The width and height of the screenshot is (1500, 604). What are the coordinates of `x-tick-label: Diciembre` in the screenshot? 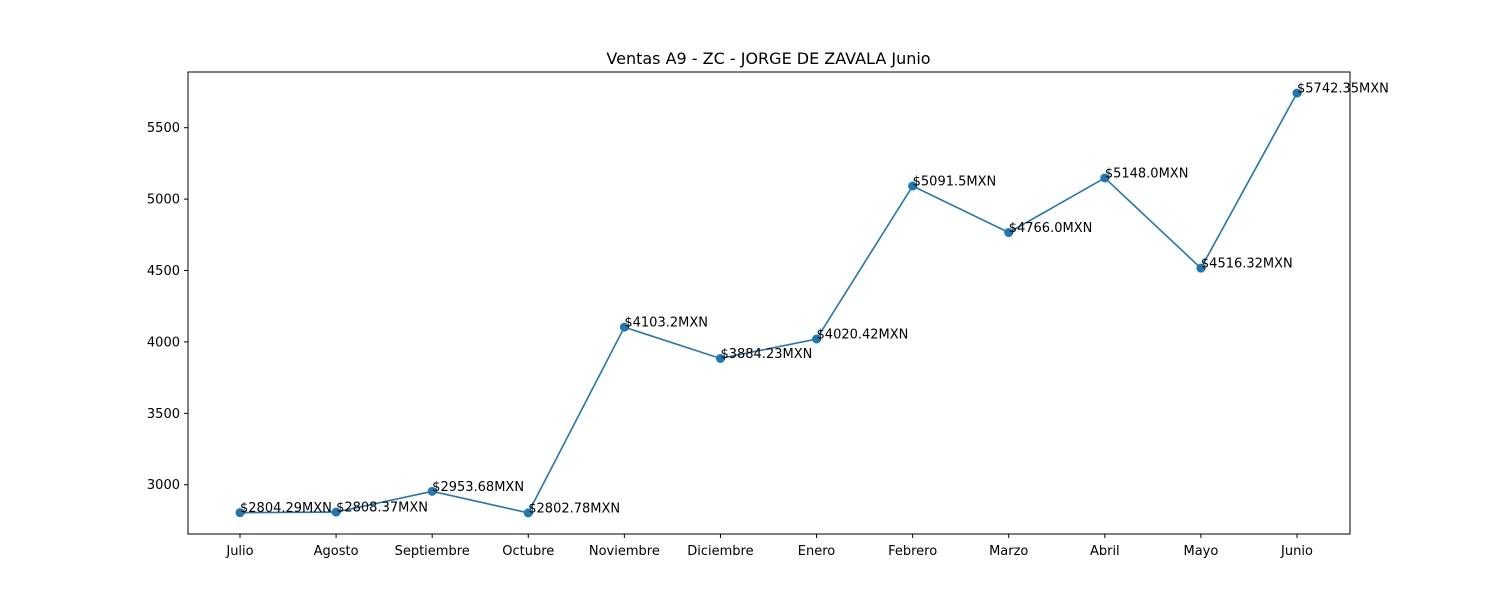 It's located at (720, 551).